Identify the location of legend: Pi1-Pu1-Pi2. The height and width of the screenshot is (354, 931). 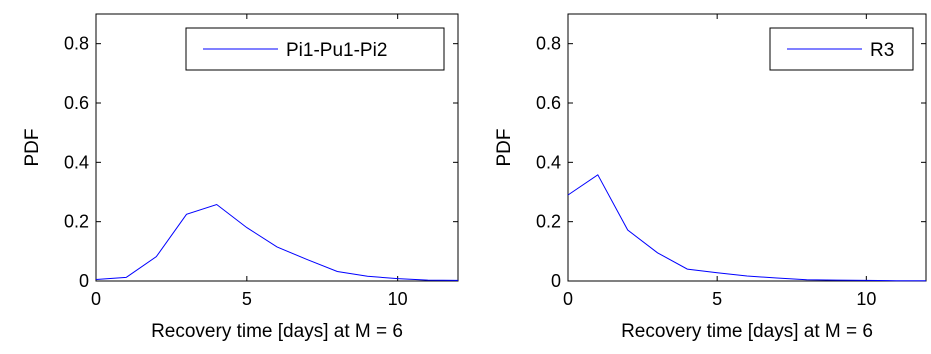
(315, 49).